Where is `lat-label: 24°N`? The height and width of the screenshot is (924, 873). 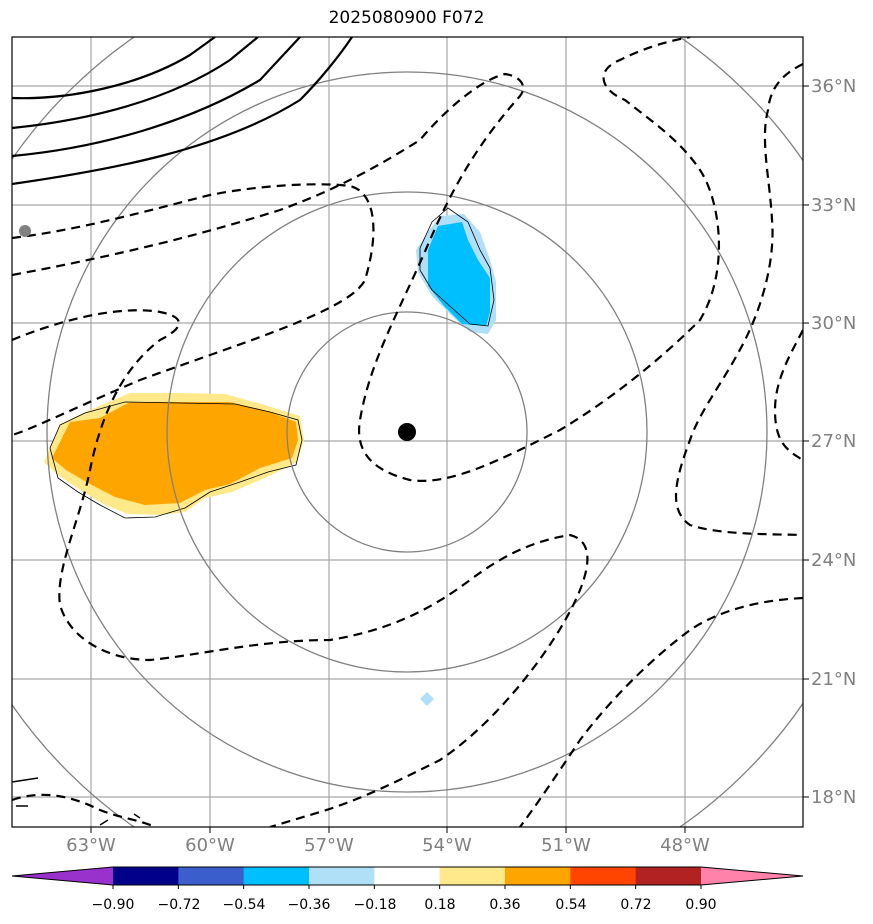 lat-label: 24°N is located at coordinates (833, 560).